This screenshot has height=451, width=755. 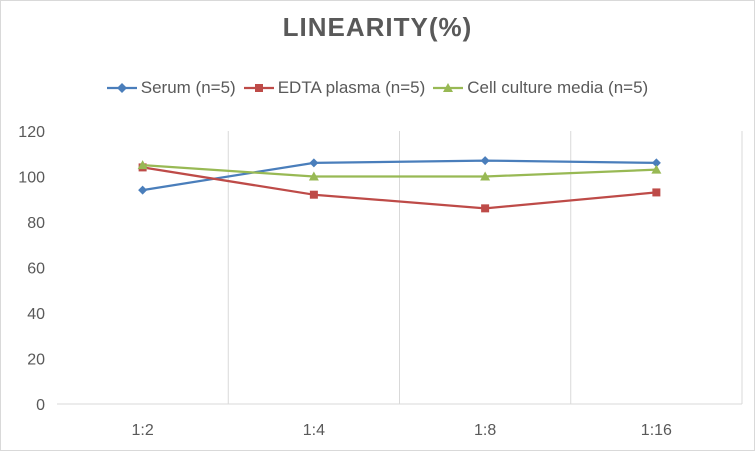 What do you see at coordinates (143, 430) in the screenshot?
I see `x-tick-label: 1:2` at bounding box center [143, 430].